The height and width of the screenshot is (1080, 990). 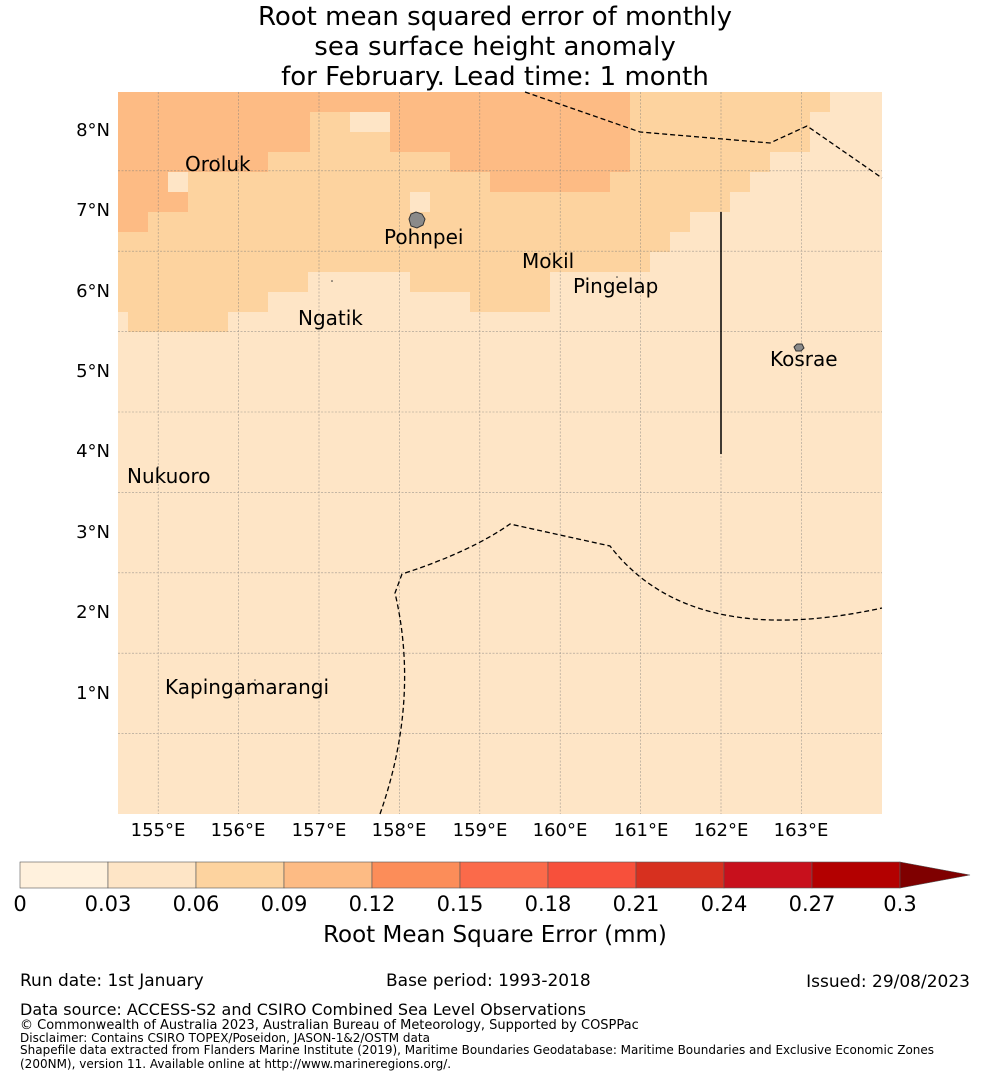 What do you see at coordinates (196, 904) in the screenshot?
I see `colorbar-tick: 0.06` at bounding box center [196, 904].